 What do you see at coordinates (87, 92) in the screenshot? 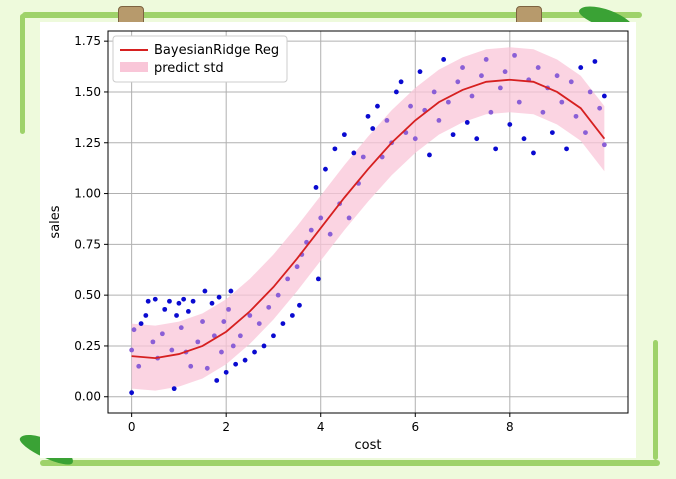
I see `y-tick-label: 1.50` at bounding box center [87, 92].